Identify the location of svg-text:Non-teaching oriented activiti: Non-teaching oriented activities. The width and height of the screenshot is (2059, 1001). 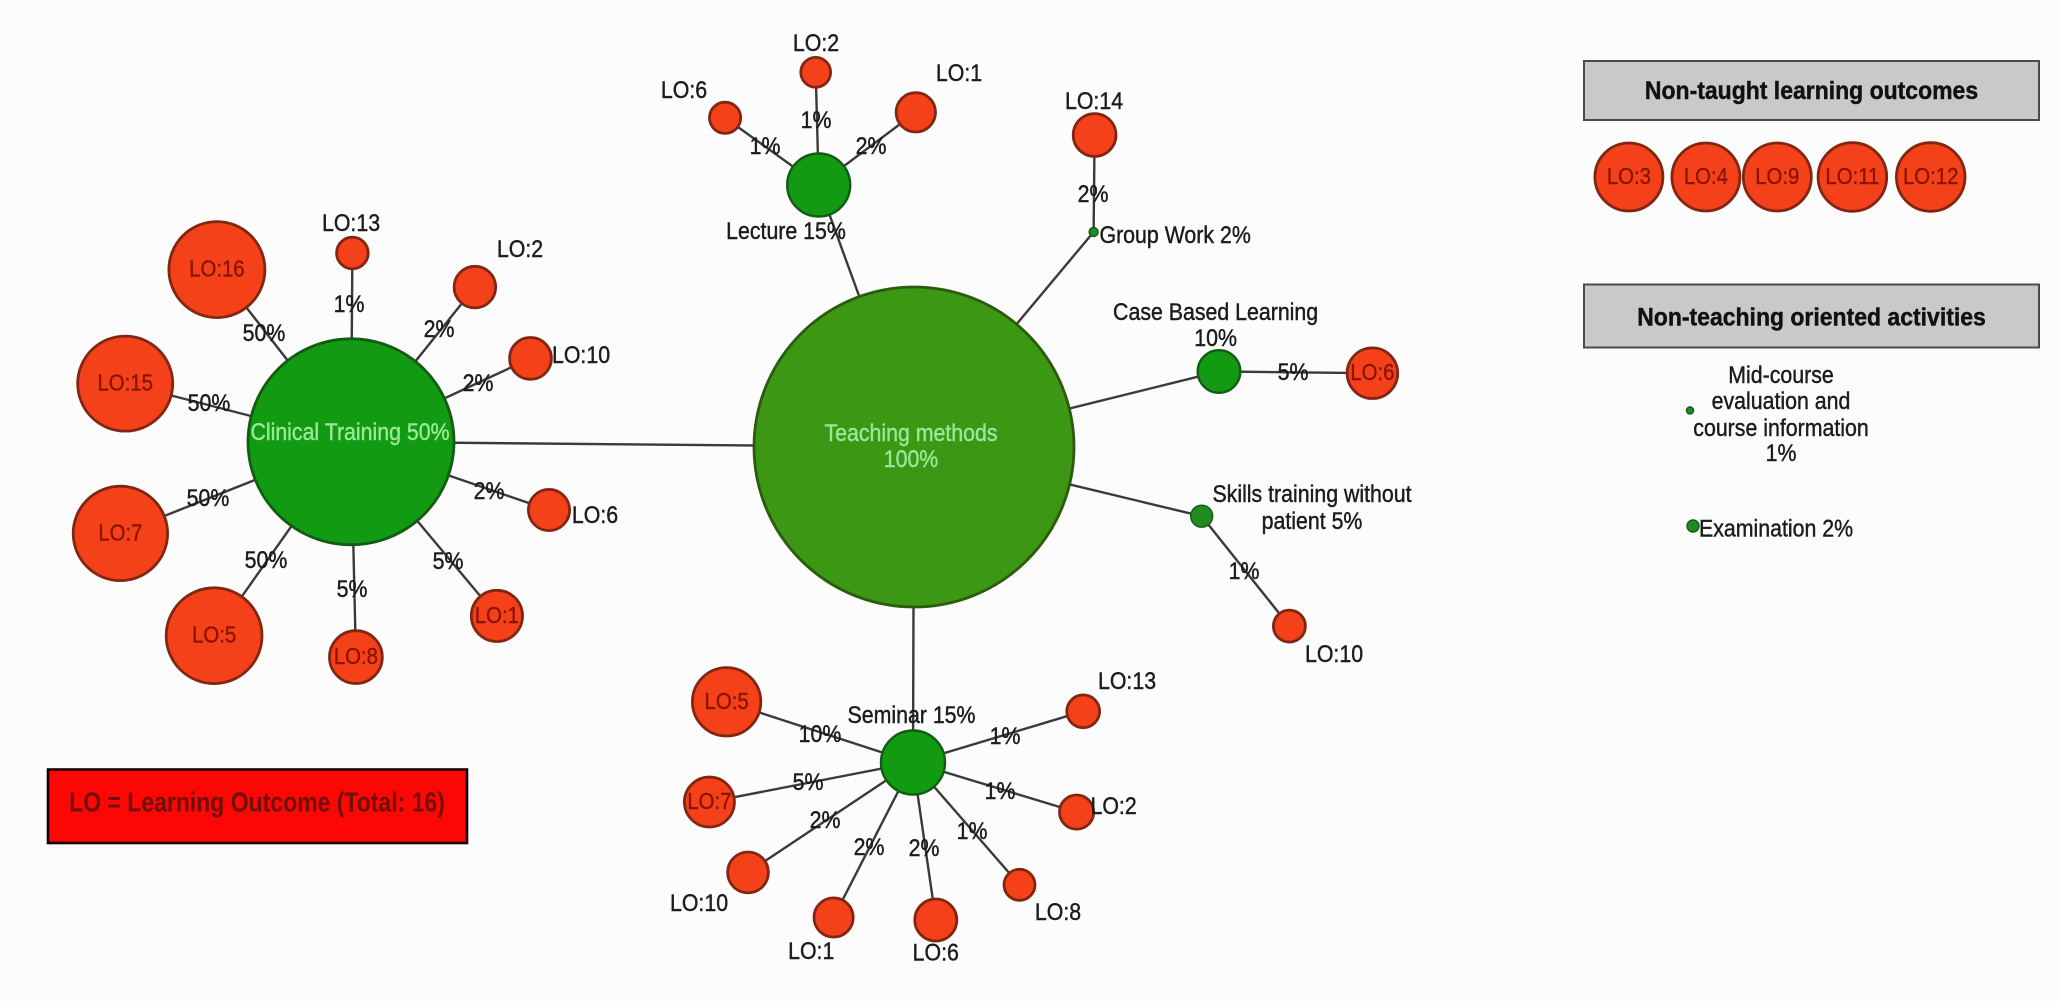
(1811, 318).